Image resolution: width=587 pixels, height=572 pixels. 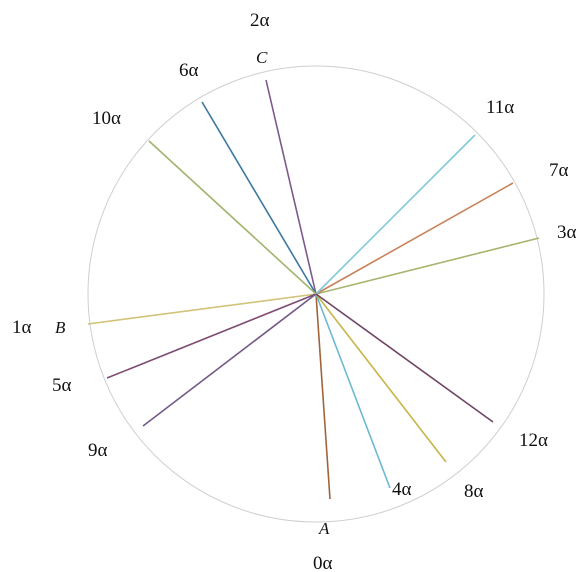 I want to click on angle-label-1: 1α, so click(x=22, y=327).